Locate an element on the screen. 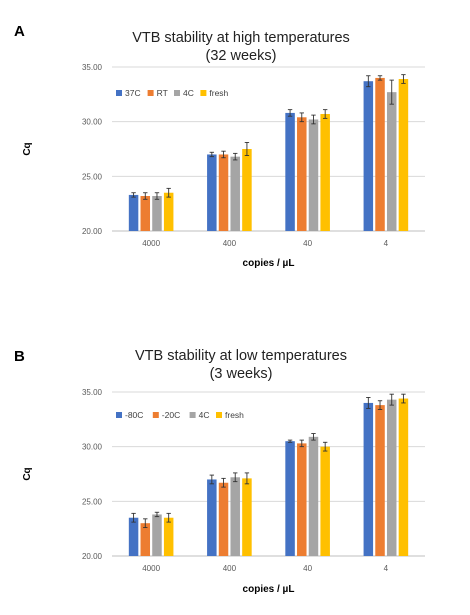 This screenshot has height=615, width=470. legend: -80C -20C 4C fresh is located at coordinates (180, 415).